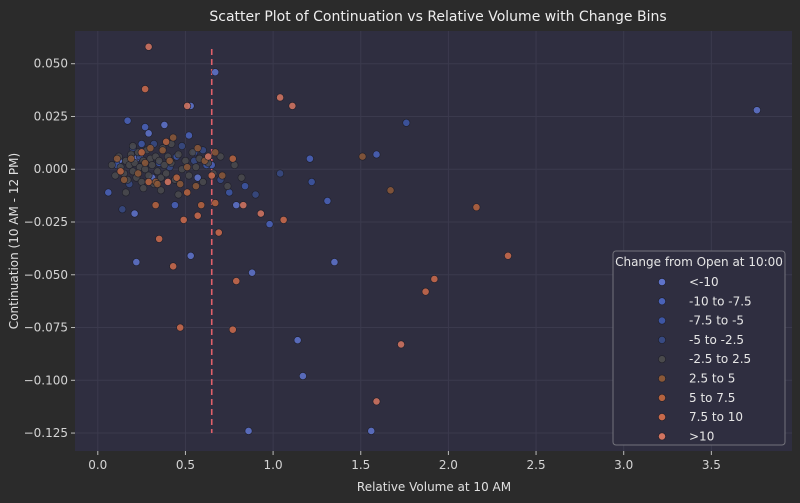 The width and height of the screenshot is (800, 503). What do you see at coordinates (720, 301) in the screenshot?
I see `legend-entry: -10 to -7.5` at bounding box center [720, 301].